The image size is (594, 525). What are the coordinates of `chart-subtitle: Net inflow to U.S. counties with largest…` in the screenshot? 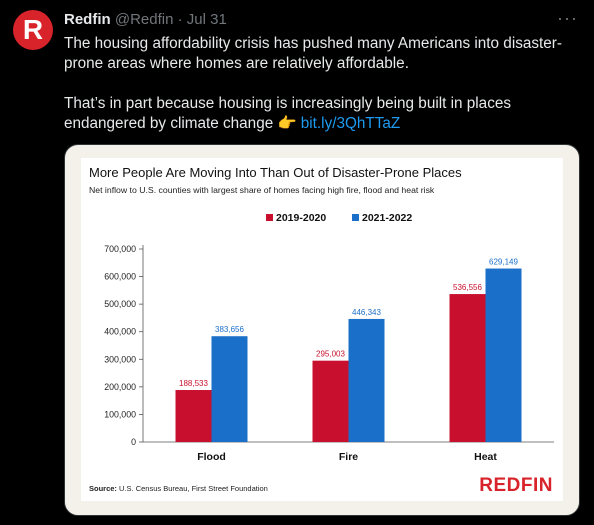 It's located at (262, 190).